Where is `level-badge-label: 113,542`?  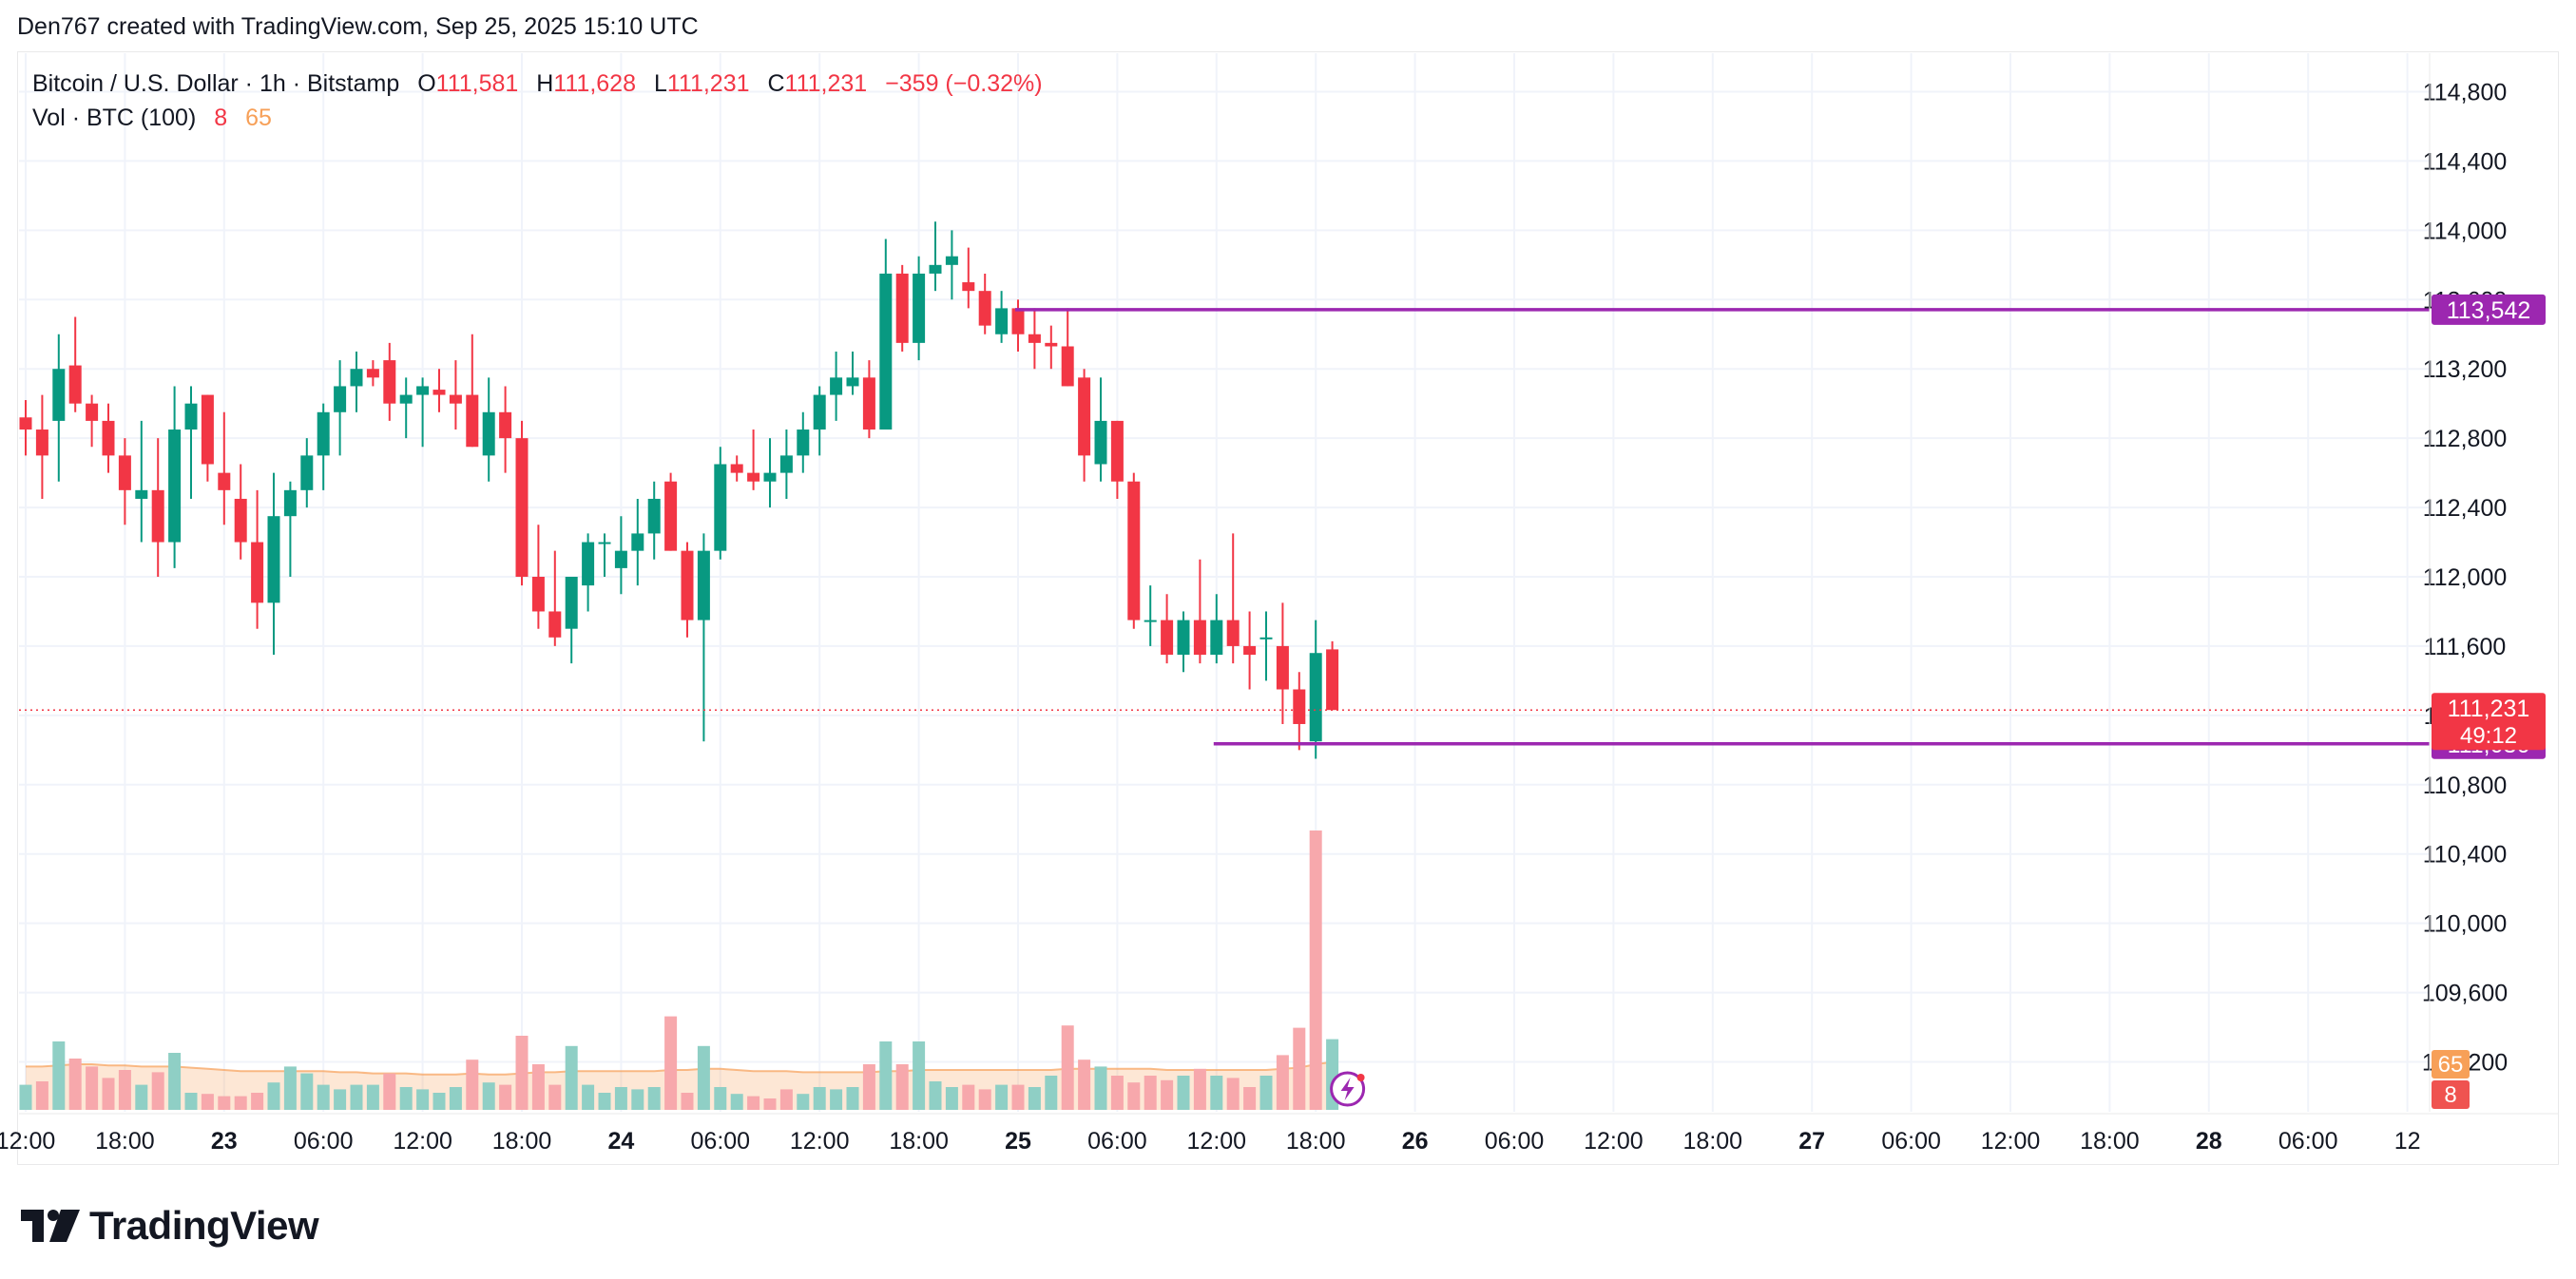
level-badge-label: 113,542 is located at coordinates (2489, 311).